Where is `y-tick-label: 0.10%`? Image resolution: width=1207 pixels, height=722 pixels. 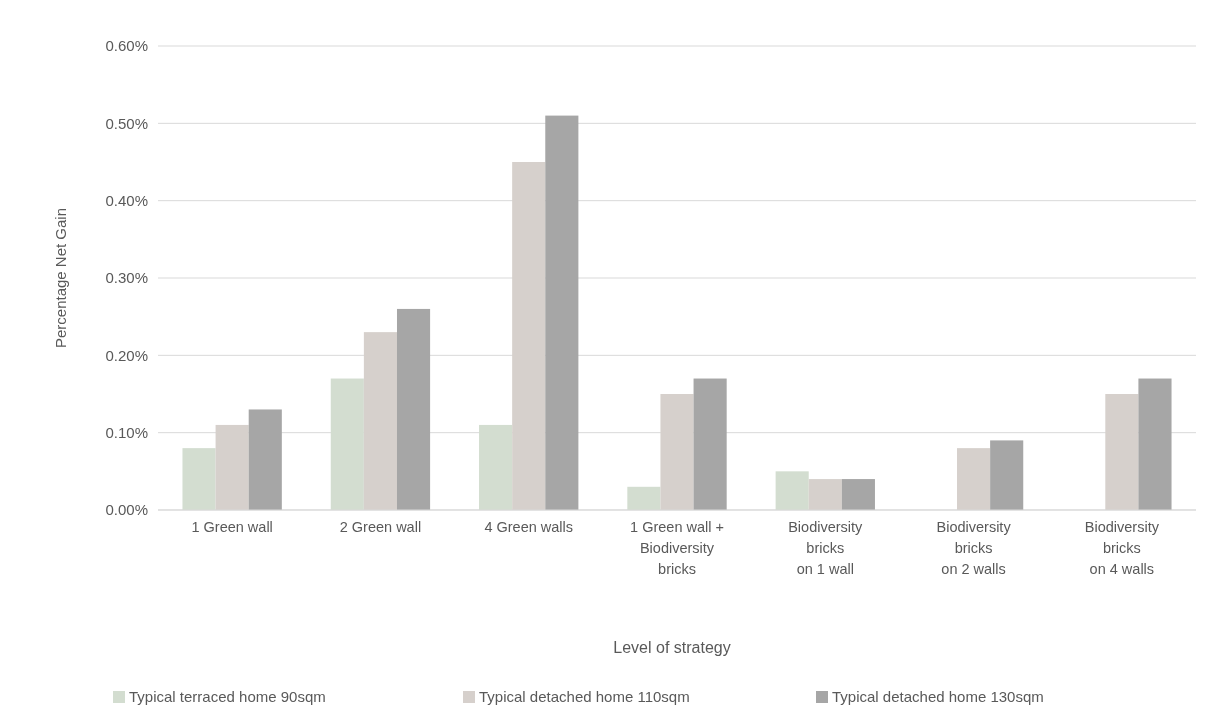 y-tick-label: 0.10% is located at coordinates (126, 432).